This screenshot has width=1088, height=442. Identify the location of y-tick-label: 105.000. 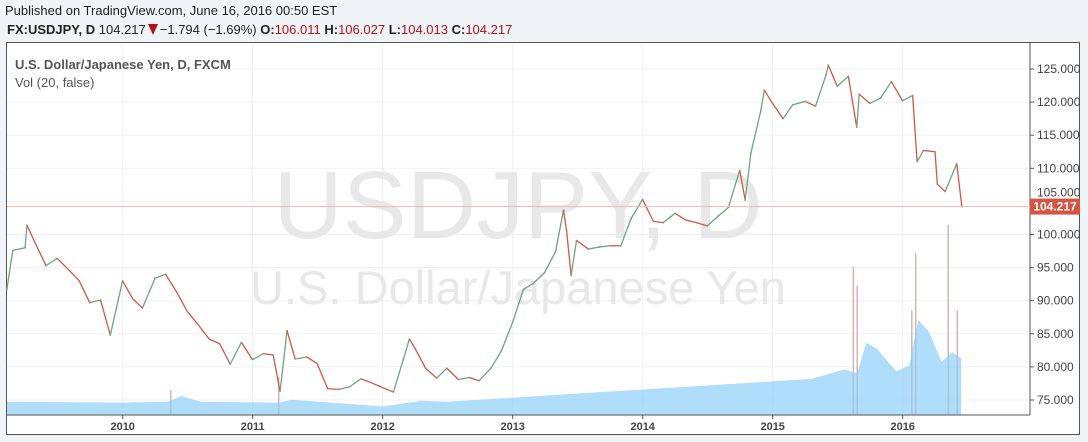
(1059, 193).